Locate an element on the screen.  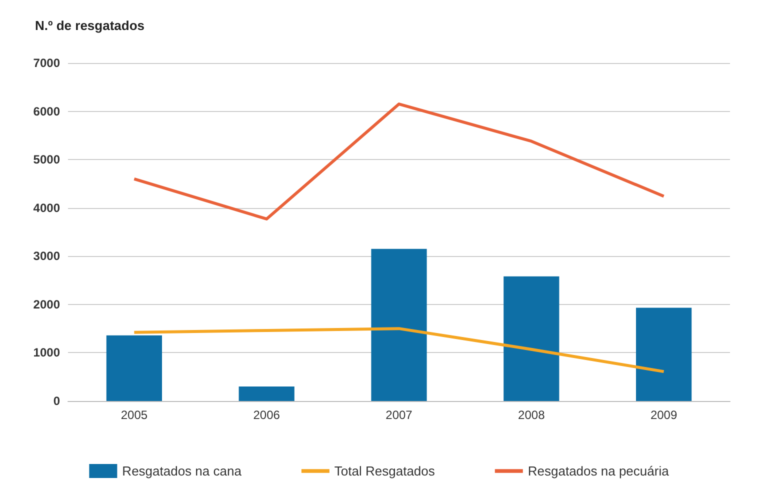
y-axis-title: N.º de resgatados is located at coordinates (90, 25).